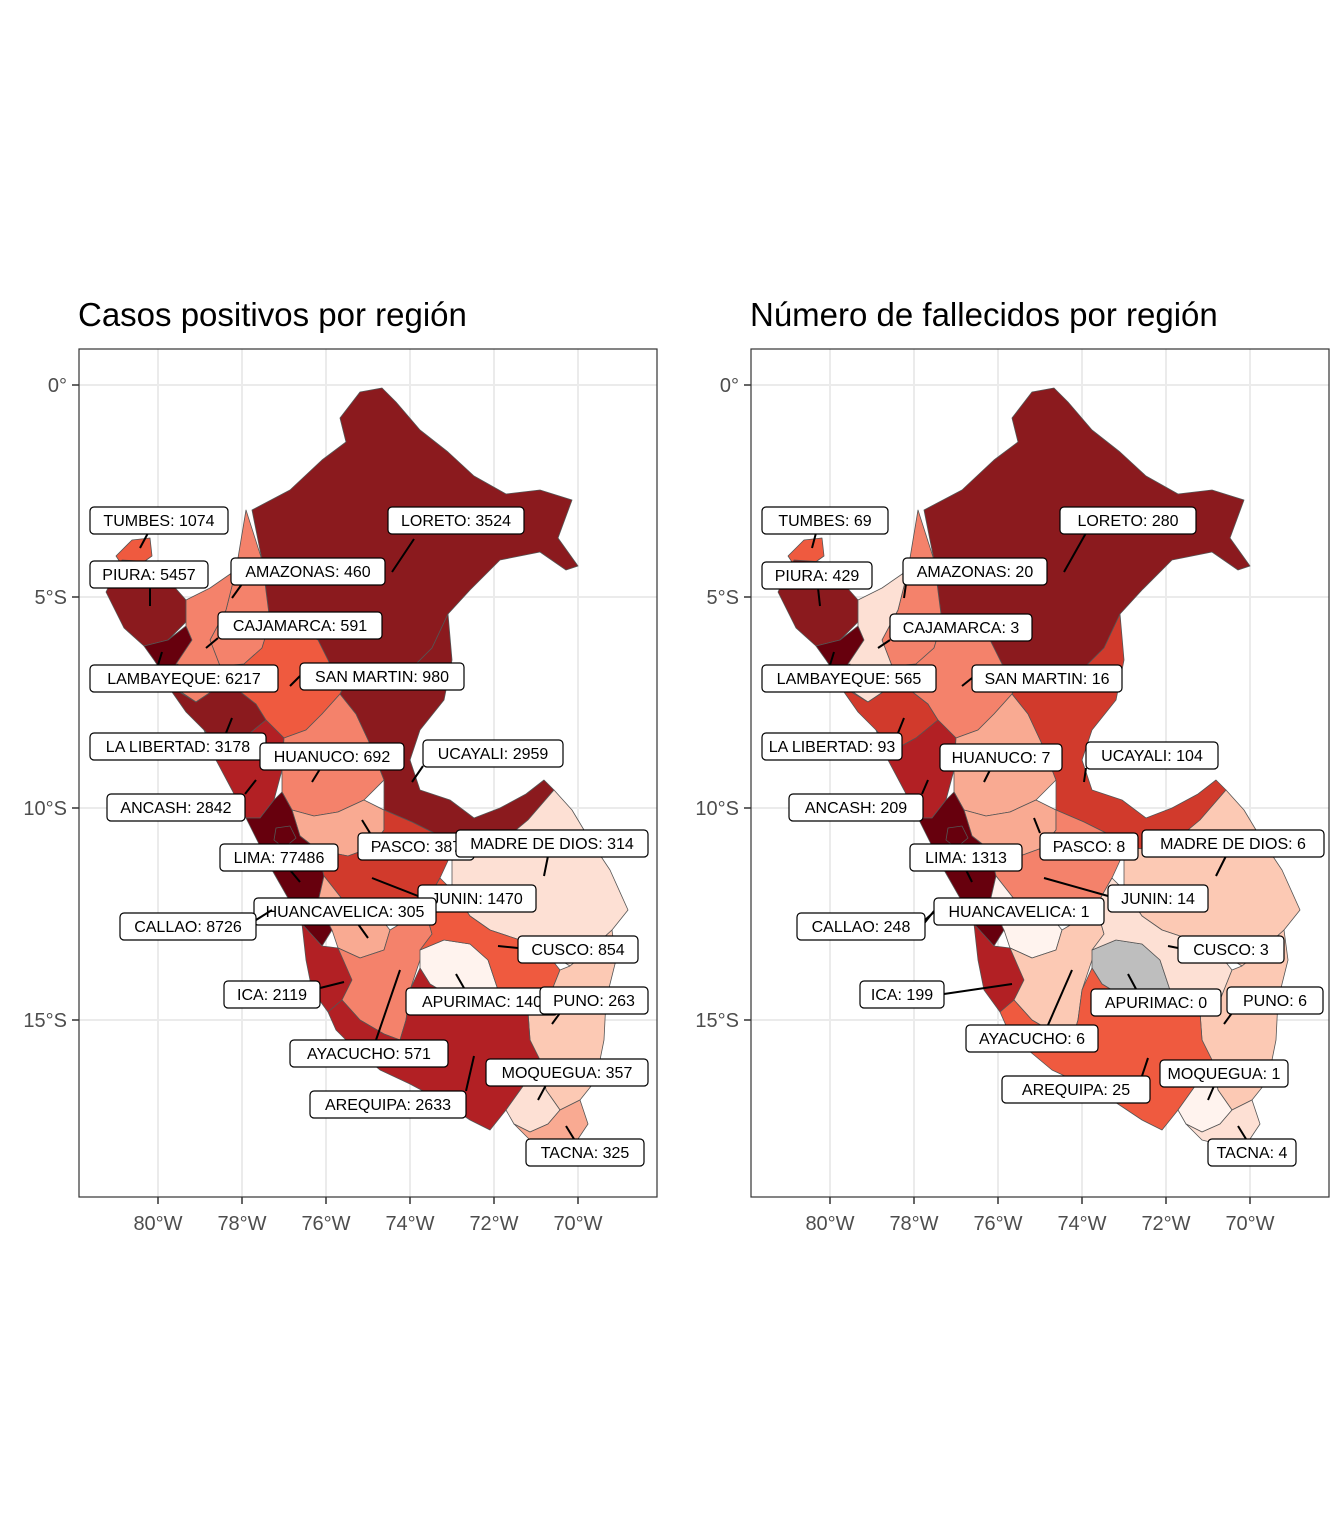  What do you see at coordinates (1081, 1224) in the screenshot?
I see `lon-tick-label: 74°W` at bounding box center [1081, 1224].